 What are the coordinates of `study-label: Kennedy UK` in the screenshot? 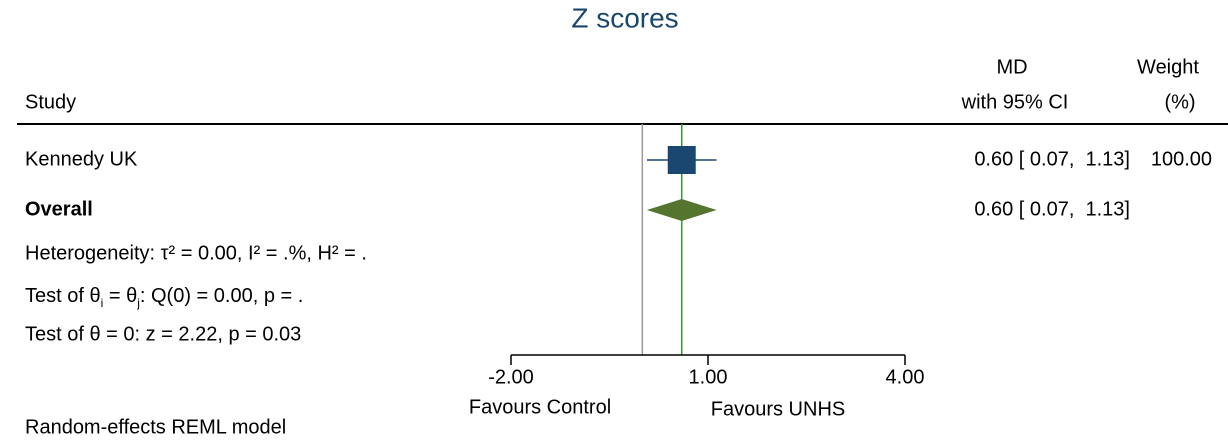 It's located at (81, 159).